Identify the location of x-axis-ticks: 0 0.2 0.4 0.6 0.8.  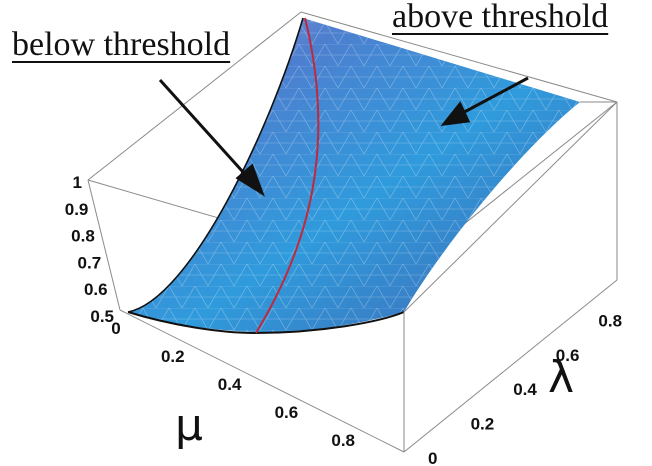
(233, 384).